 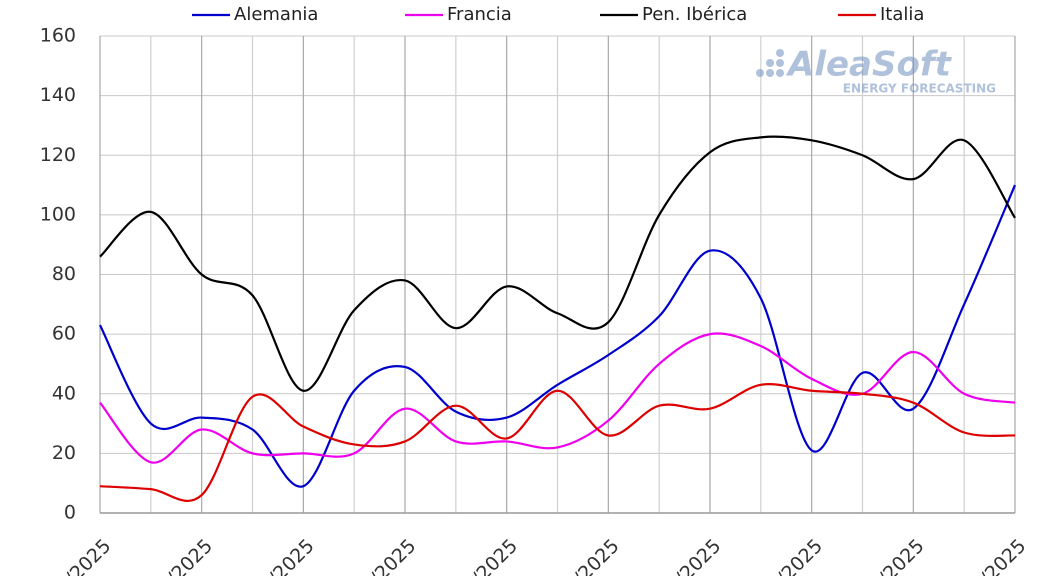 What do you see at coordinates (694, 14) in the screenshot?
I see `legend-label: Pen. Ibérica` at bounding box center [694, 14].